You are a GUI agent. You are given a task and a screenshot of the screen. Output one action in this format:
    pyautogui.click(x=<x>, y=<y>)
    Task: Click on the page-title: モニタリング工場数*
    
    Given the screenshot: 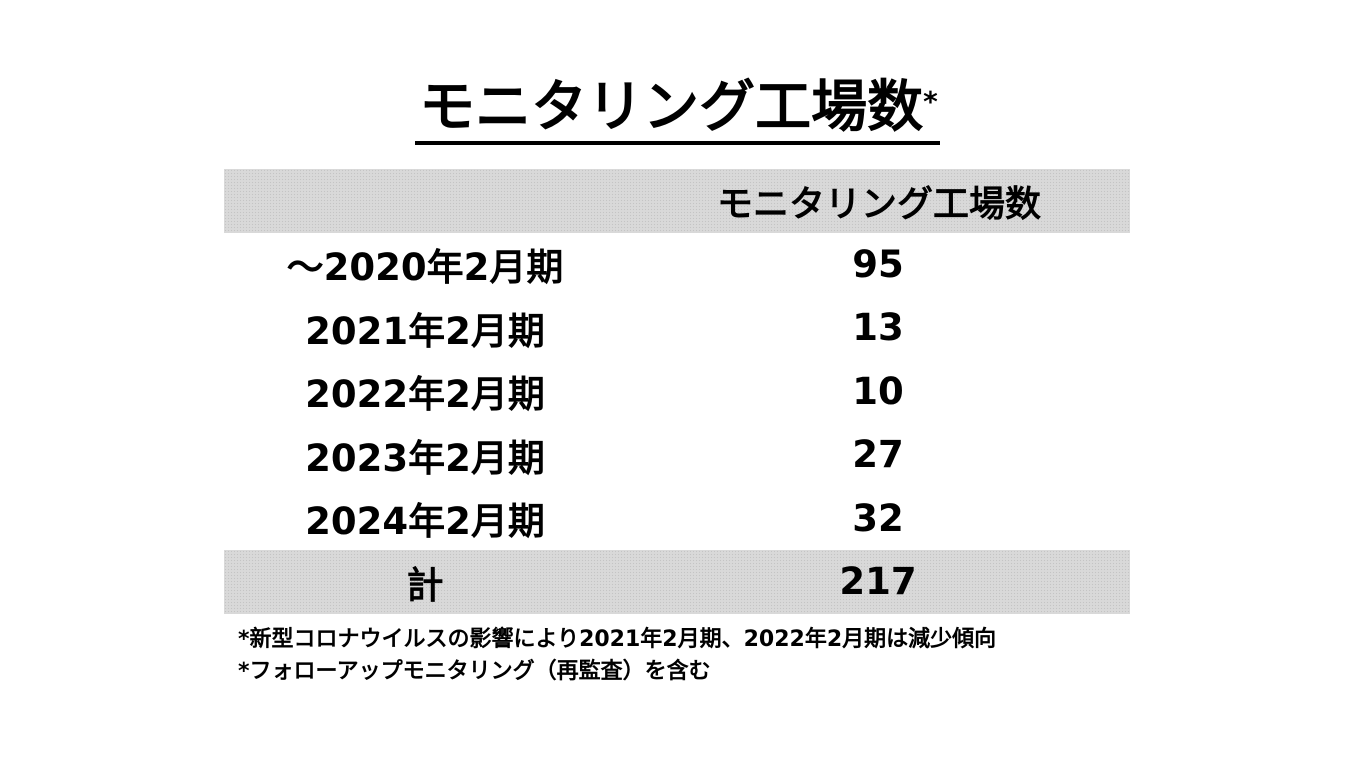 What is the action you would take?
    pyautogui.click(x=677, y=108)
    